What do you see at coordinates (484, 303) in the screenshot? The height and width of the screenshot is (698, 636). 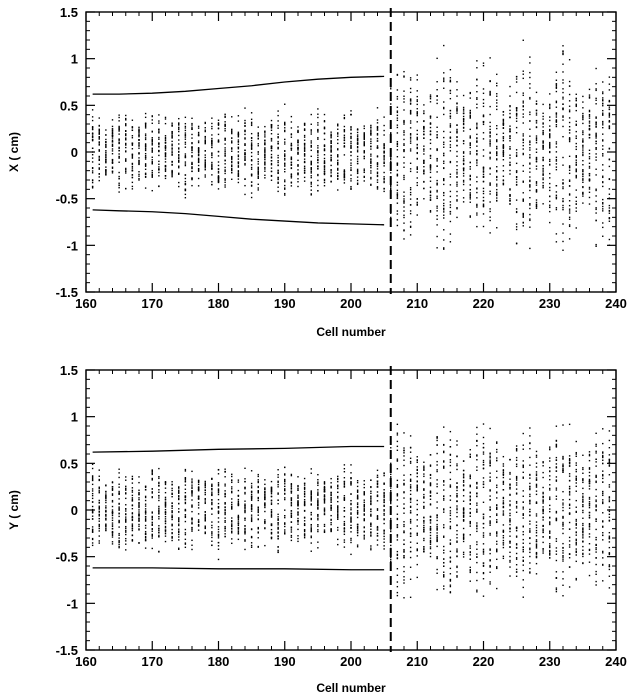 I see `x-tick-label: 220` at bounding box center [484, 303].